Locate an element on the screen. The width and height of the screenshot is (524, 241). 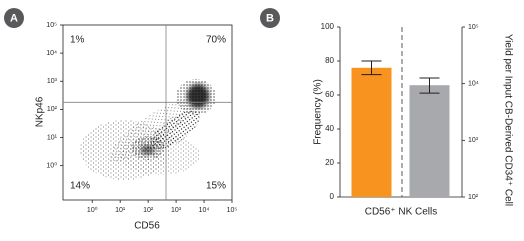
y-tick-label: 10¹ is located at coordinates (52, 137).